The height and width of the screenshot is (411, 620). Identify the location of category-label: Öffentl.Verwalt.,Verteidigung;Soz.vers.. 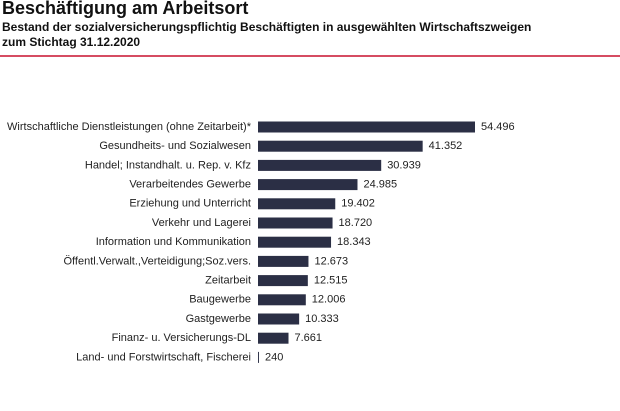
(157, 261).